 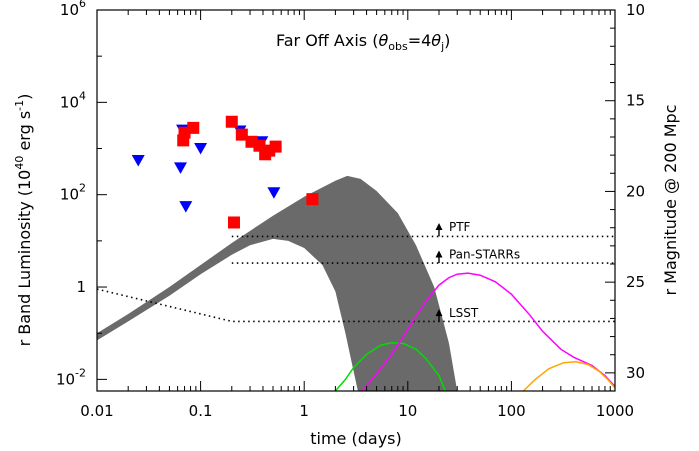 What do you see at coordinates (24, 133) in the screenshot?
I see `ylabel-mid: erg s` at bounding box center [24, 133].